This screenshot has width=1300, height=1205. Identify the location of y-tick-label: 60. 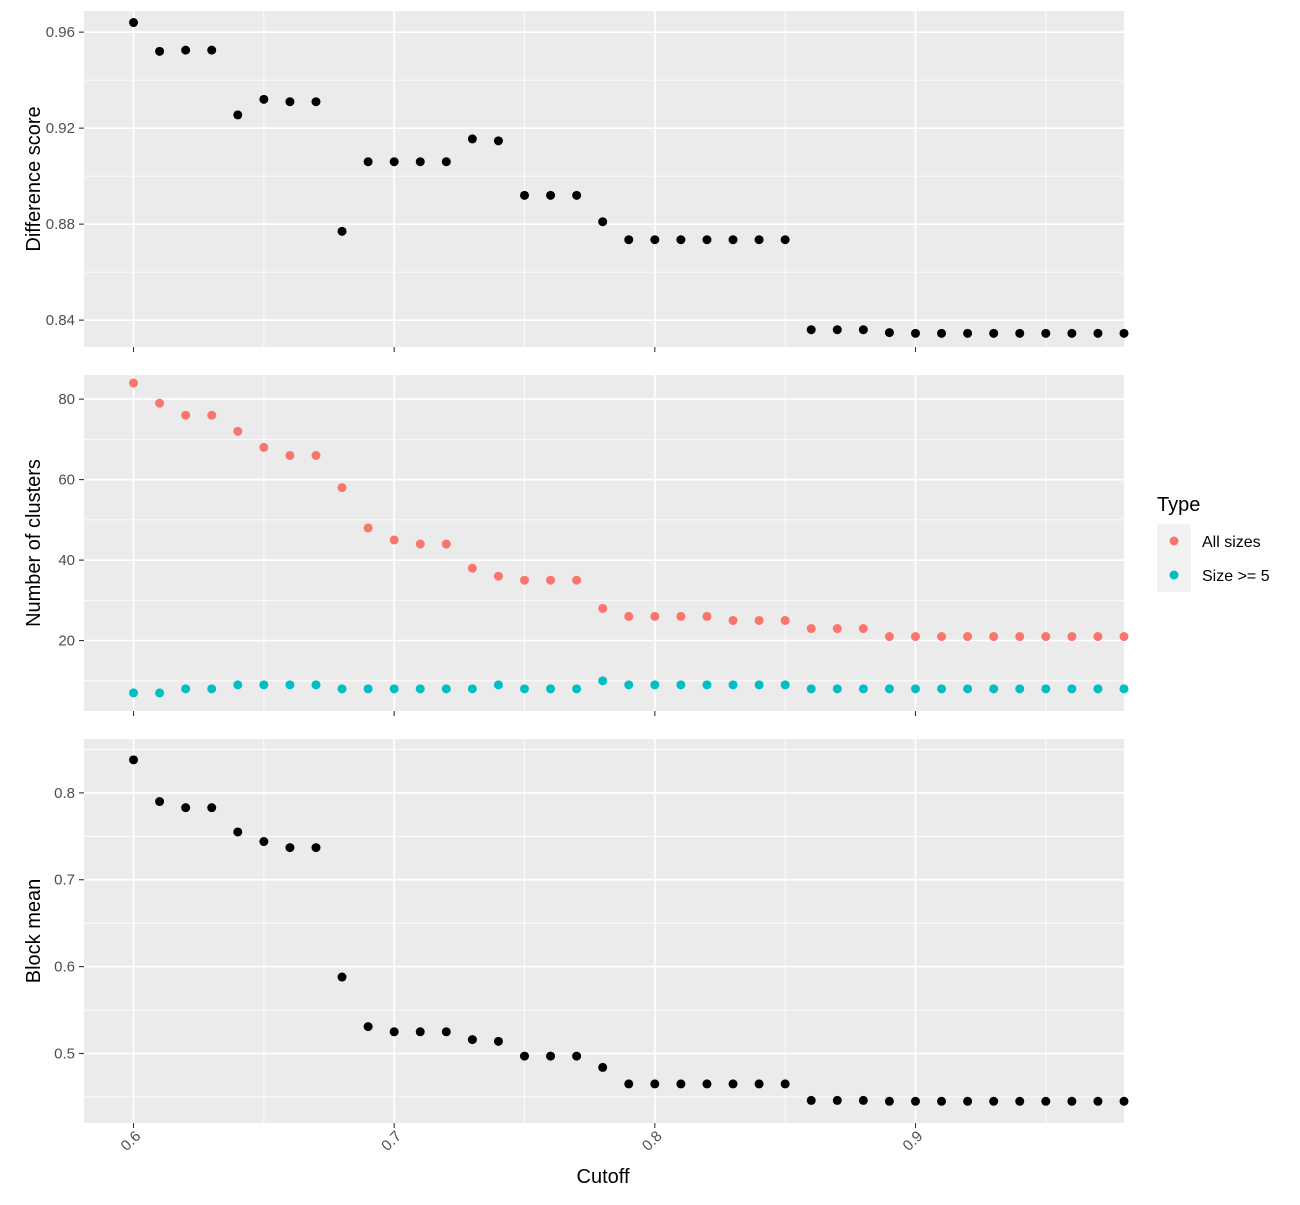
(66, 480).